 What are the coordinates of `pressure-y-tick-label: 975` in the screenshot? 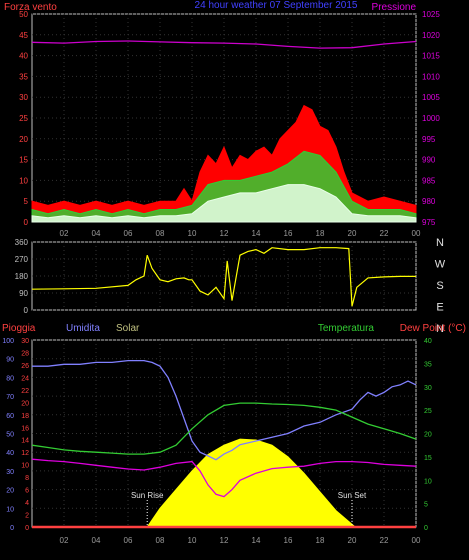 It's located at (429, 222).